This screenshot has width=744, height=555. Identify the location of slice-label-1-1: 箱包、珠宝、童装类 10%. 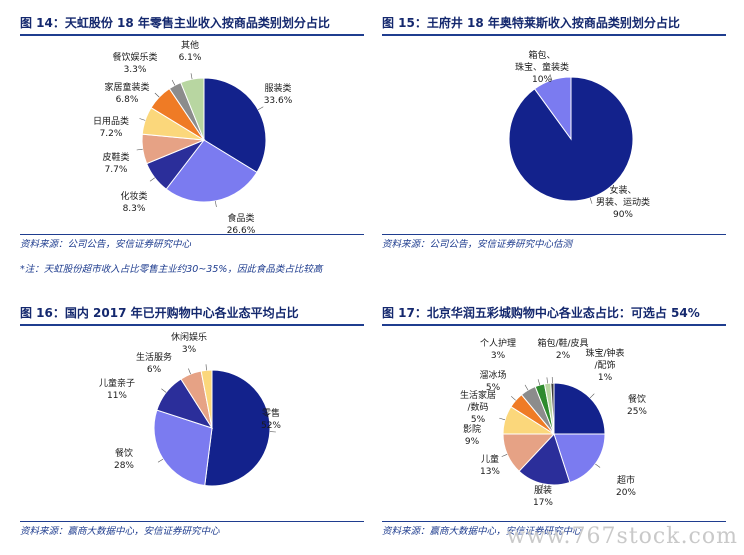
(542, 67).